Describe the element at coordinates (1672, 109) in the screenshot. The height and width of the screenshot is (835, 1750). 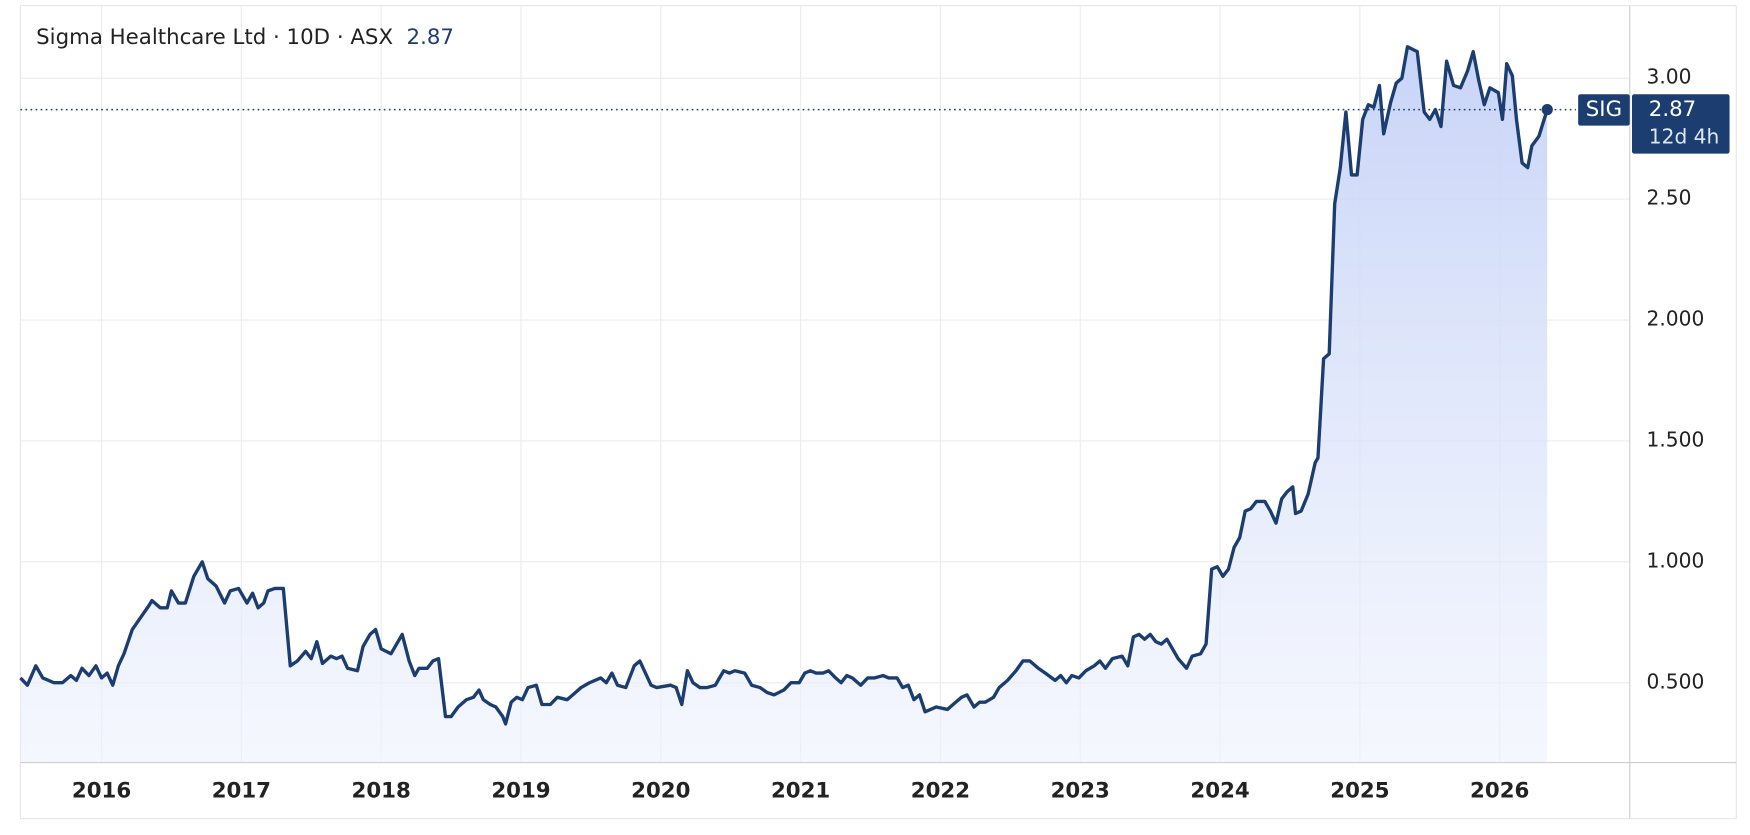
I see `price-label: 2.87` at that location.